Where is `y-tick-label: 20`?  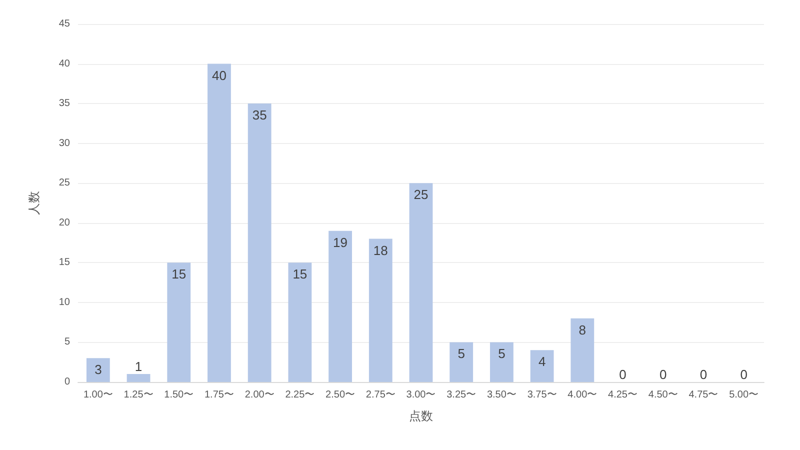
y-tick-label: 20 is located at coordinates (64, 222).